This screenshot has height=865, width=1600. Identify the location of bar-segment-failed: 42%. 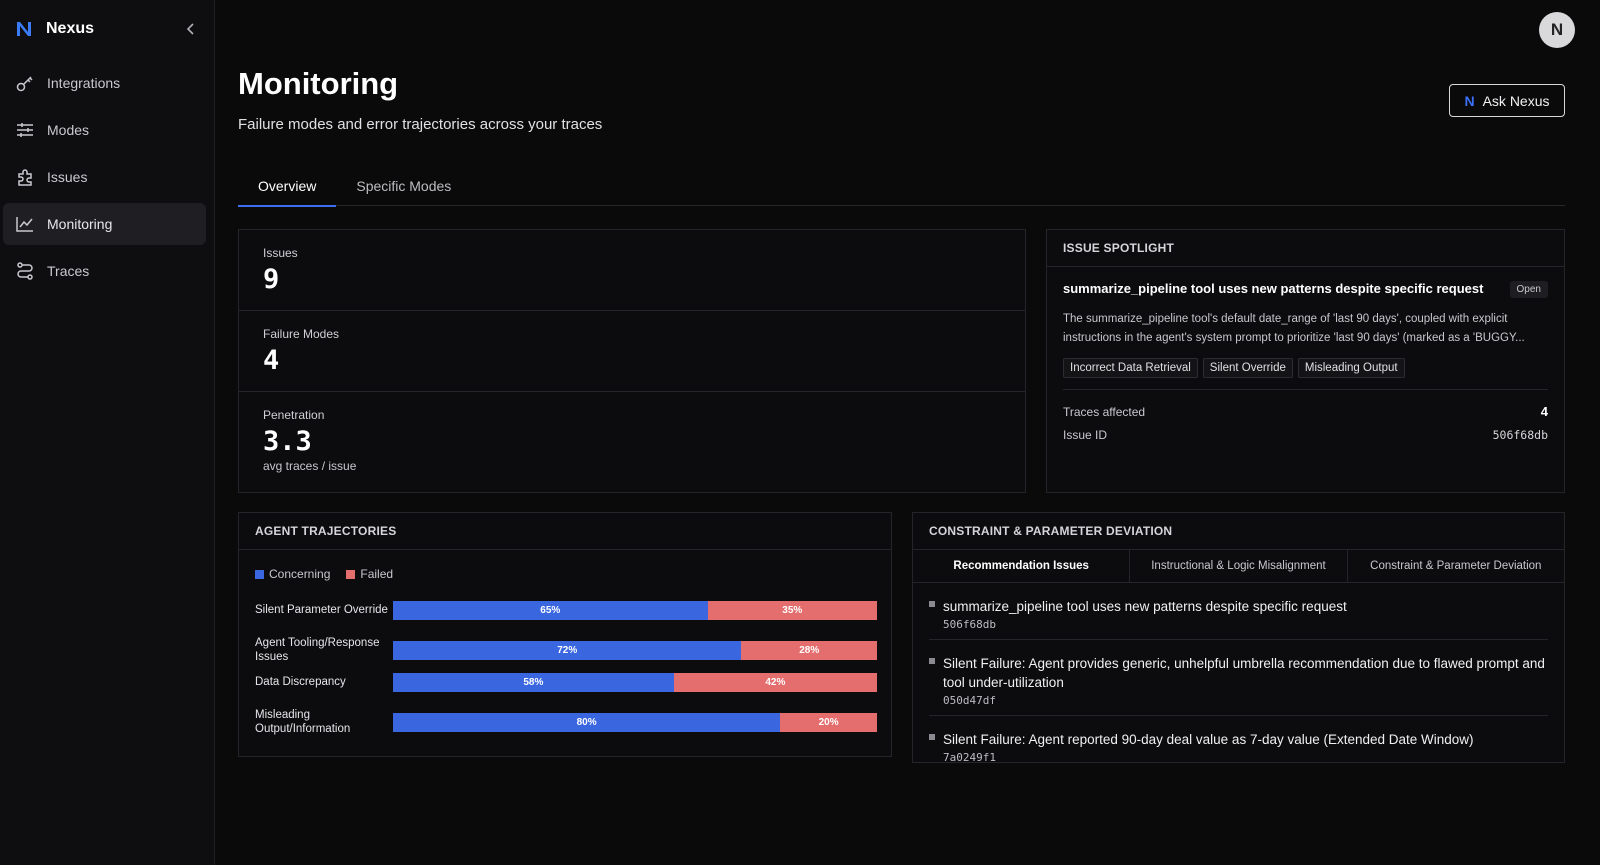
(775, 682).